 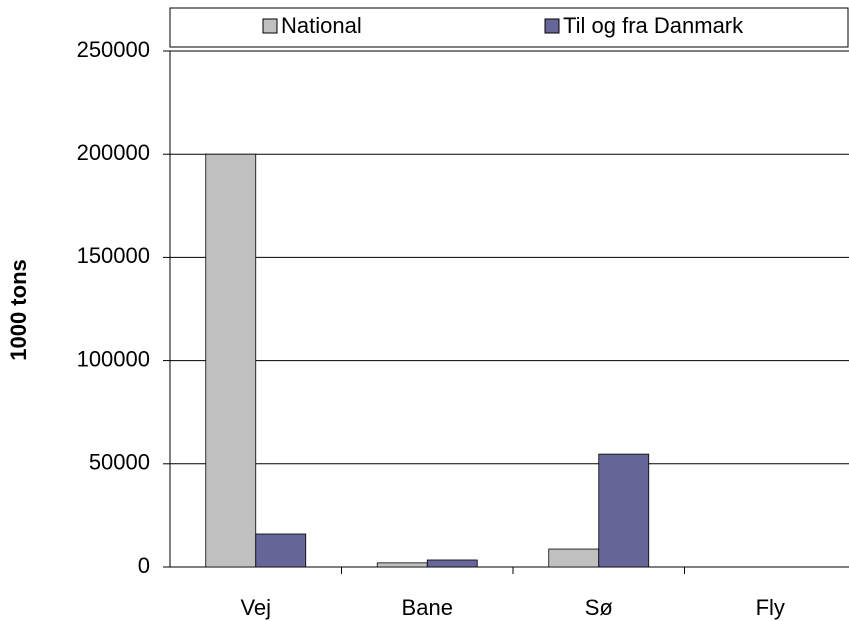 I want to click on y-tick-label: 0, so click(x=144, y=565).